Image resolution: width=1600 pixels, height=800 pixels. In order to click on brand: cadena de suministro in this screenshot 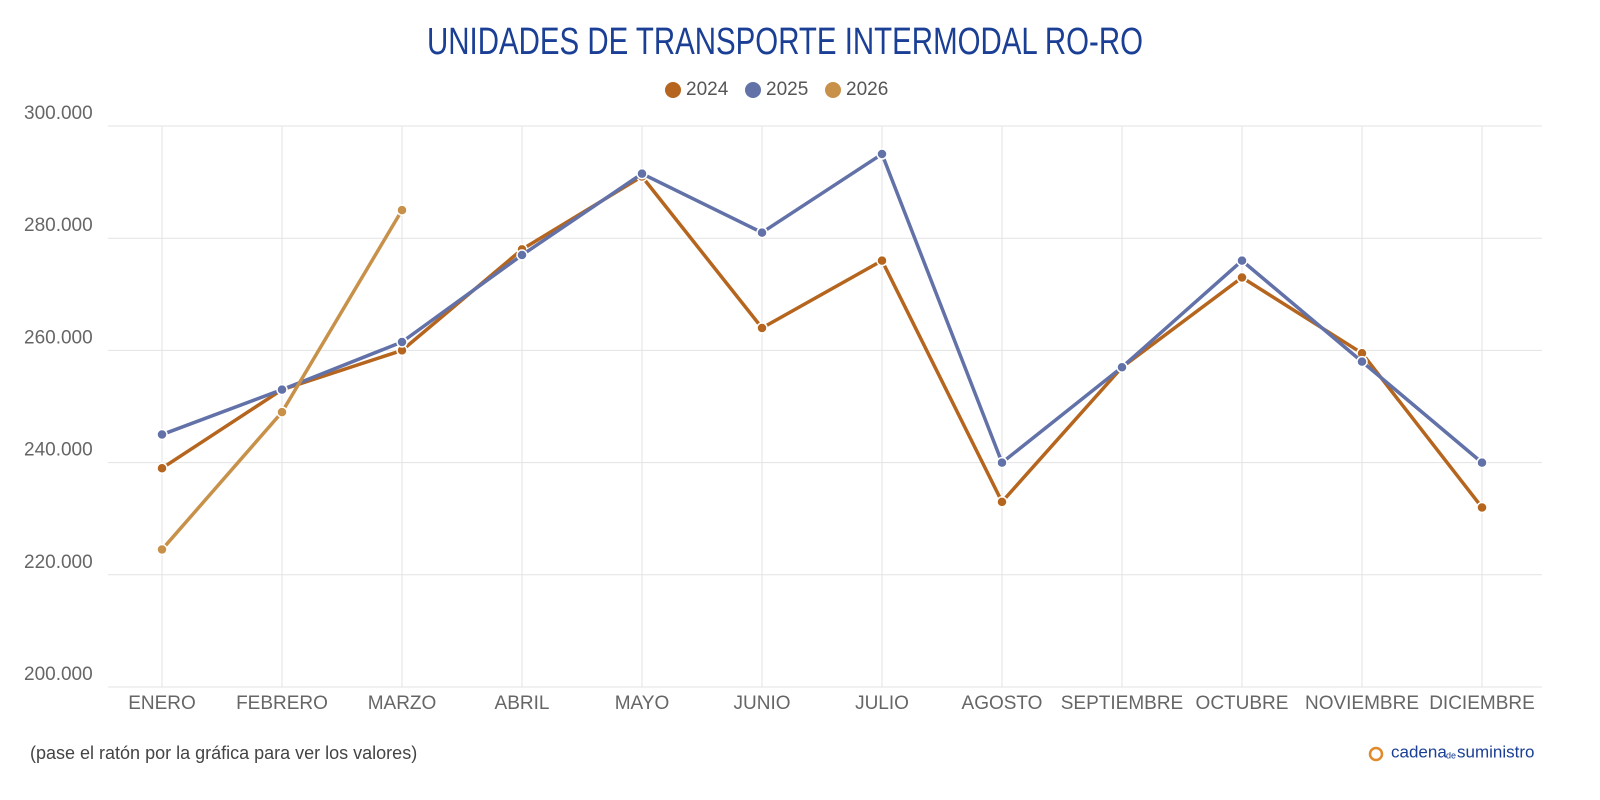, I will do `click(1451, 752)`.